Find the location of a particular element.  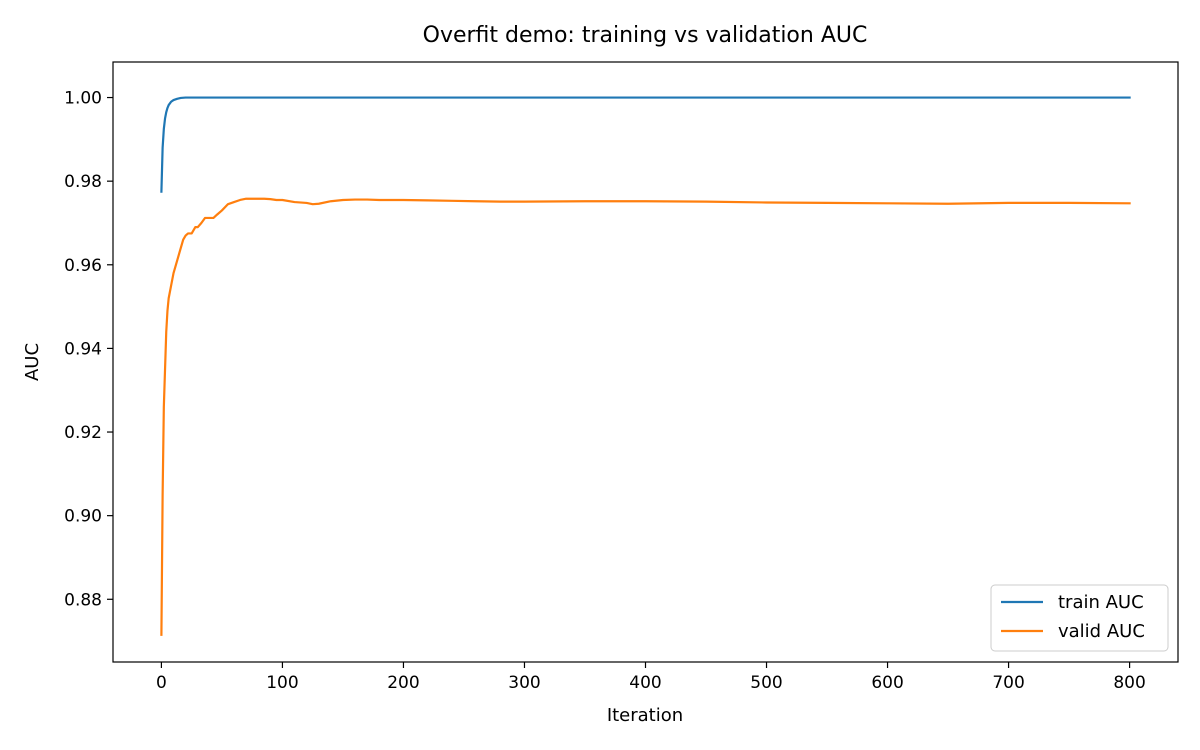

x-tick-label: 300 is located at coordinates (524, 683).